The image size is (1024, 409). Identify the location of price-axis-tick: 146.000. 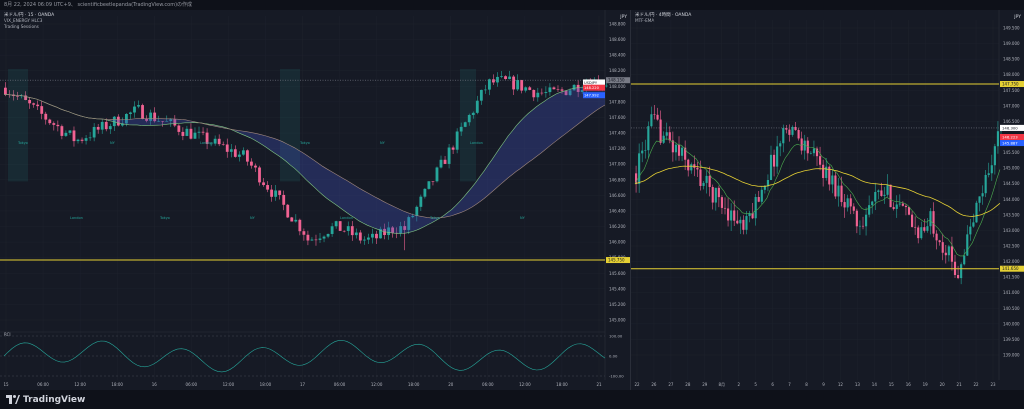
(617, 242).